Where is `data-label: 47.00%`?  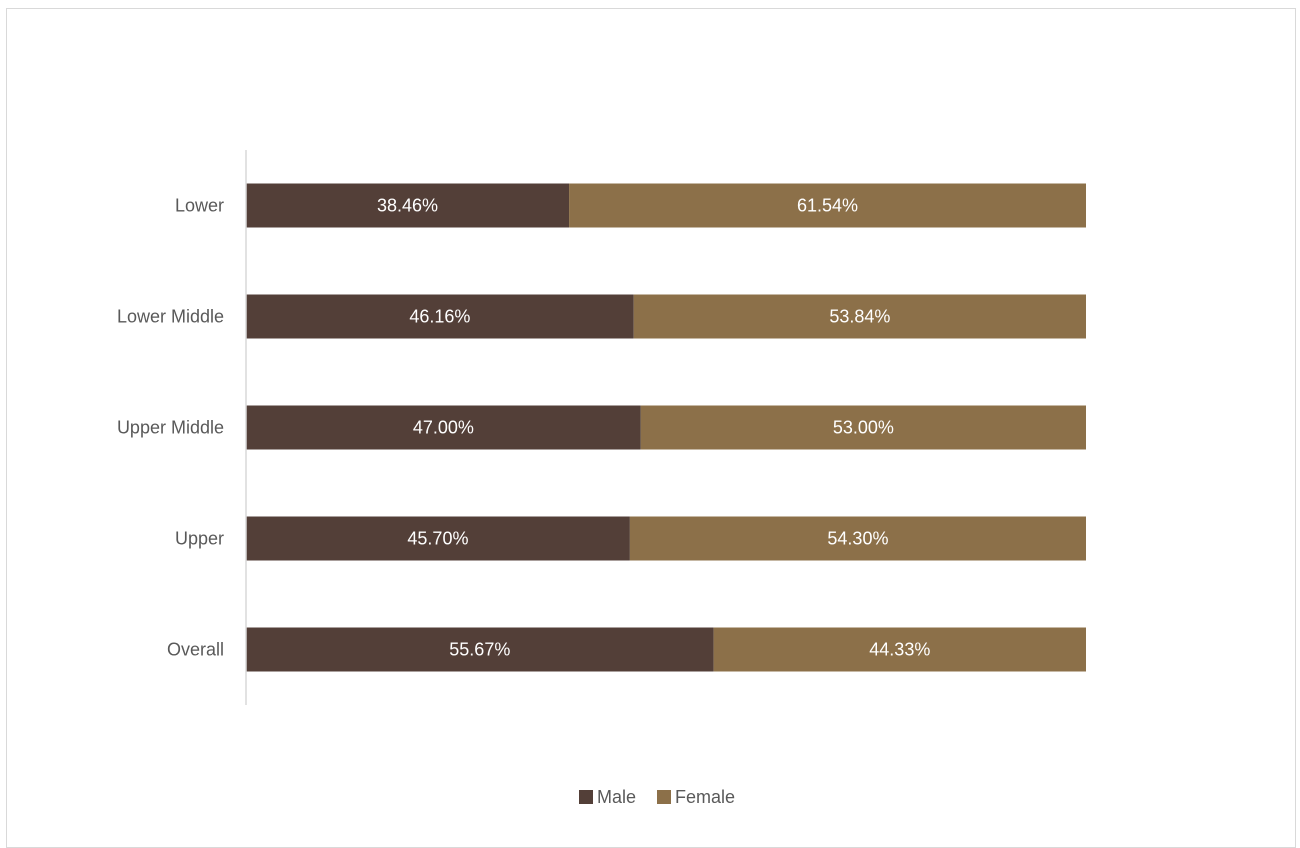 data-label: 47.00% is located at coordinates (443, 428).